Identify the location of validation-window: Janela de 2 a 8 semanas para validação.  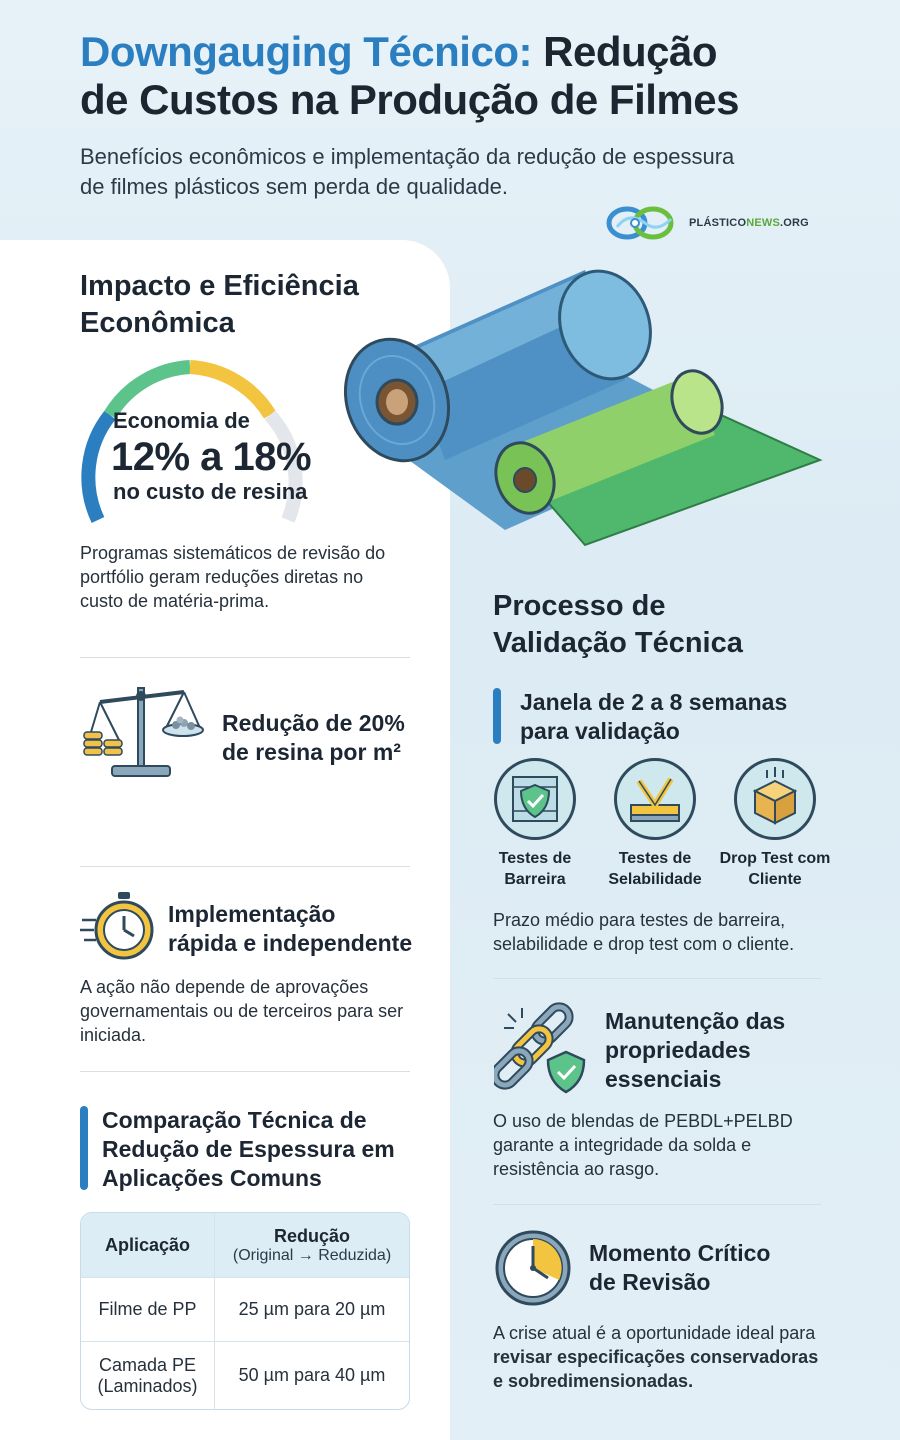
(680, 717).